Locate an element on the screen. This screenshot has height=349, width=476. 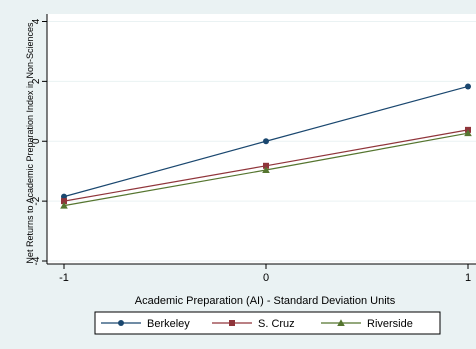
legend-item-s-cruz: S. Cruz is located at coordinates (253, 324).